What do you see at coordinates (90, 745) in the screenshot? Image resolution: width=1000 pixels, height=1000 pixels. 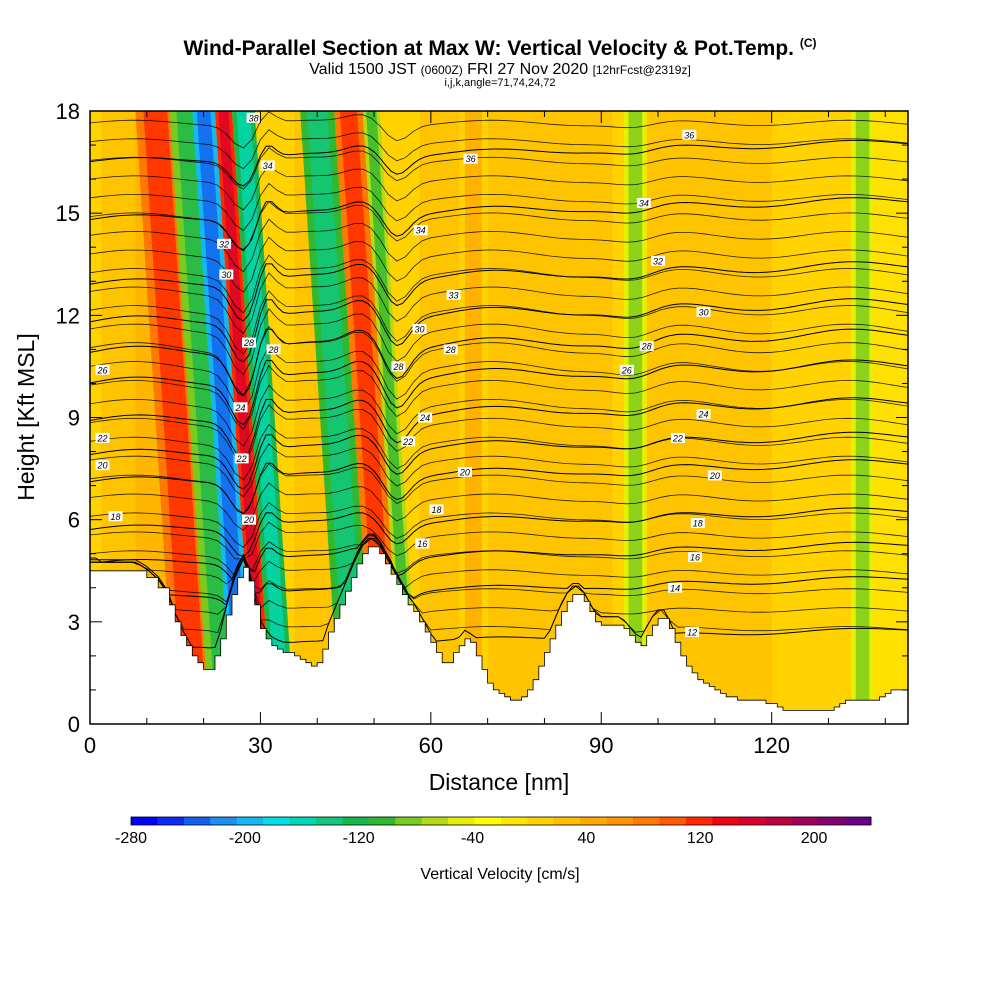 I see `x-tick-label: 0` at bounding box center [90, 745].